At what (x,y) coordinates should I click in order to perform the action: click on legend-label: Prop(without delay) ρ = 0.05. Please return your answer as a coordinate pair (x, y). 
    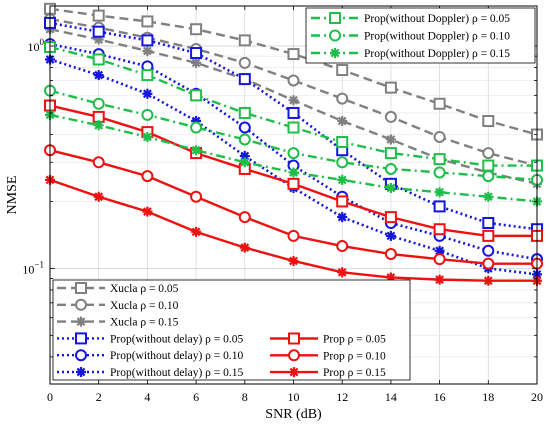
    Looking at the image, I should click on (177, 339).